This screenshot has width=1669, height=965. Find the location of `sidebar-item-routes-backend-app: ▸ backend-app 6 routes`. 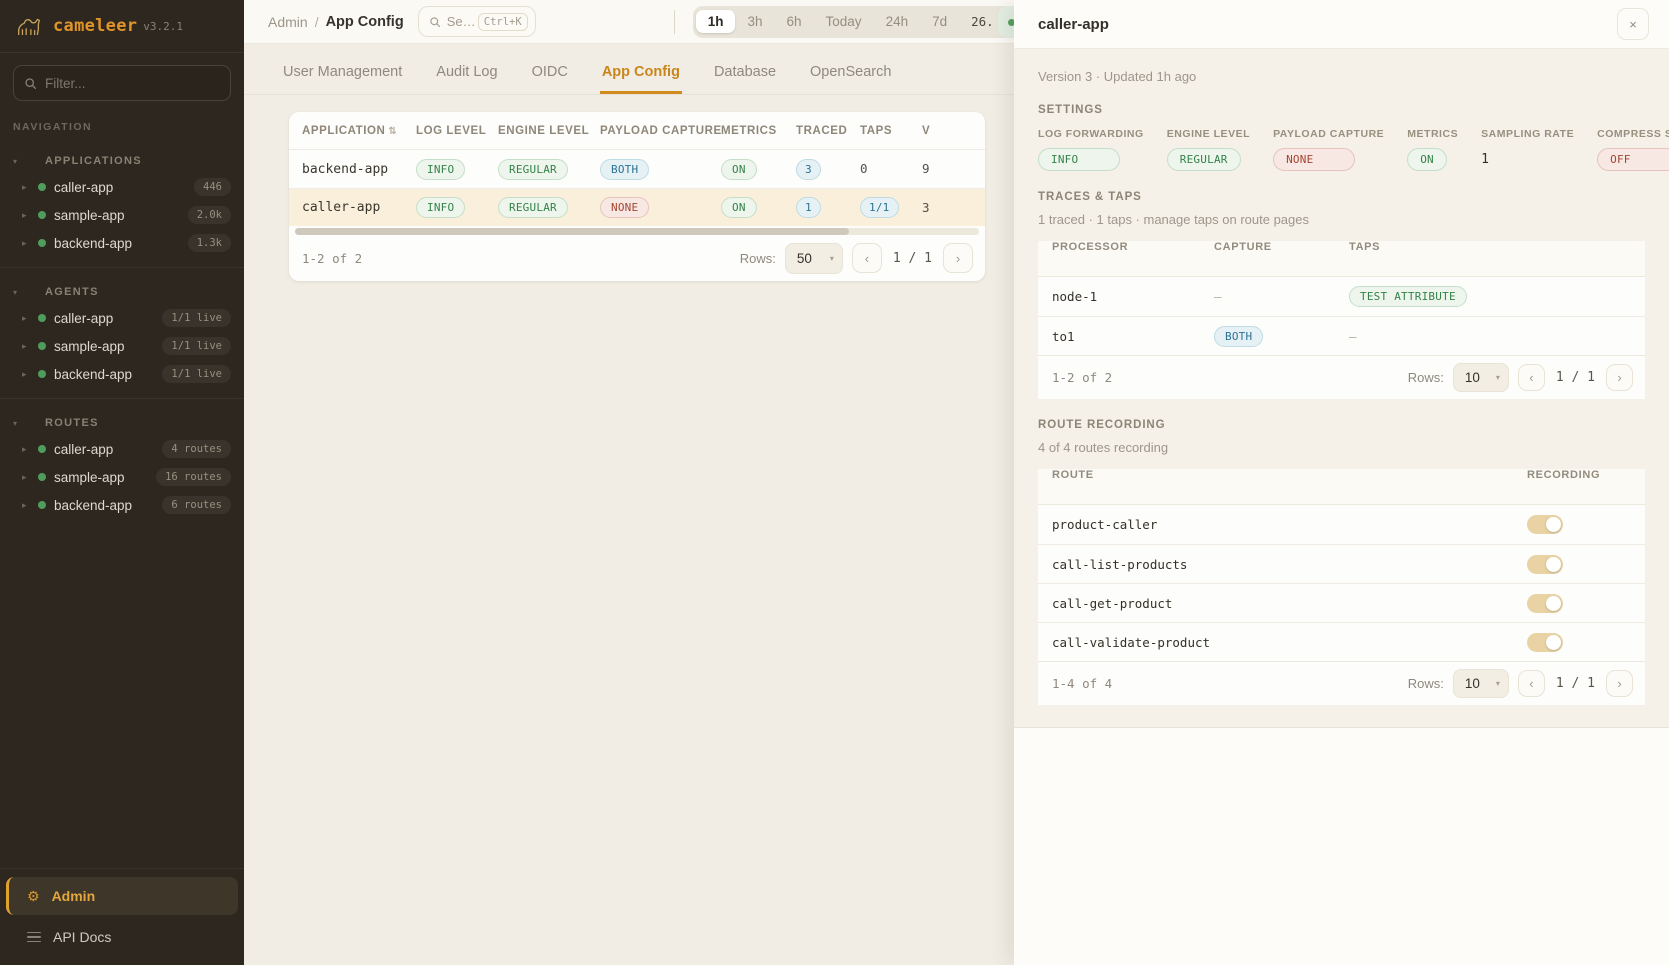

sidebar-item-routes-backend-app: ▸ backend-app 6 routes is located at coordinates (122, 505).